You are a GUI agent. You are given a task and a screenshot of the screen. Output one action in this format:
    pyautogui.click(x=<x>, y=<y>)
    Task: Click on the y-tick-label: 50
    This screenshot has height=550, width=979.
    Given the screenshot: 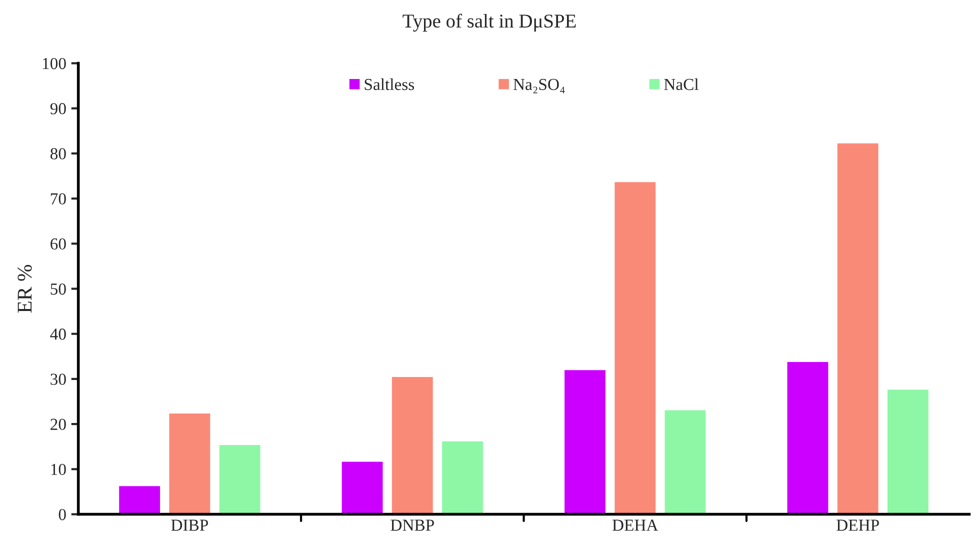 What is the action you would take?
    pyautogui.click(x=58, y=289)
    